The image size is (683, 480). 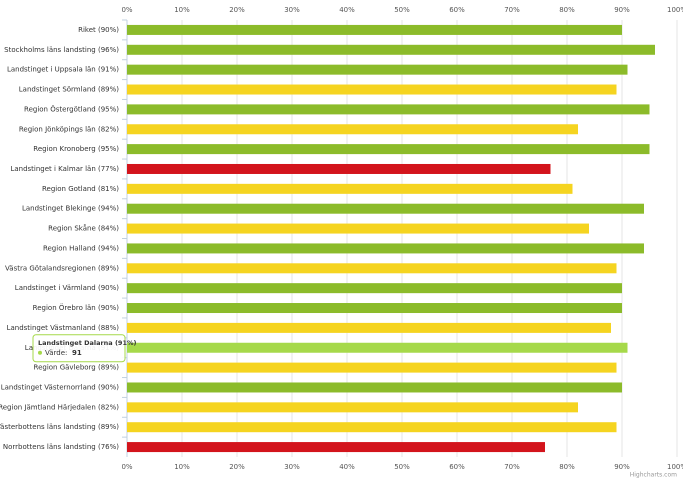 What do you see at coordinates (79, 348) in the screenshot?
I see `tooltip-box` at bounding box center [79, 348].